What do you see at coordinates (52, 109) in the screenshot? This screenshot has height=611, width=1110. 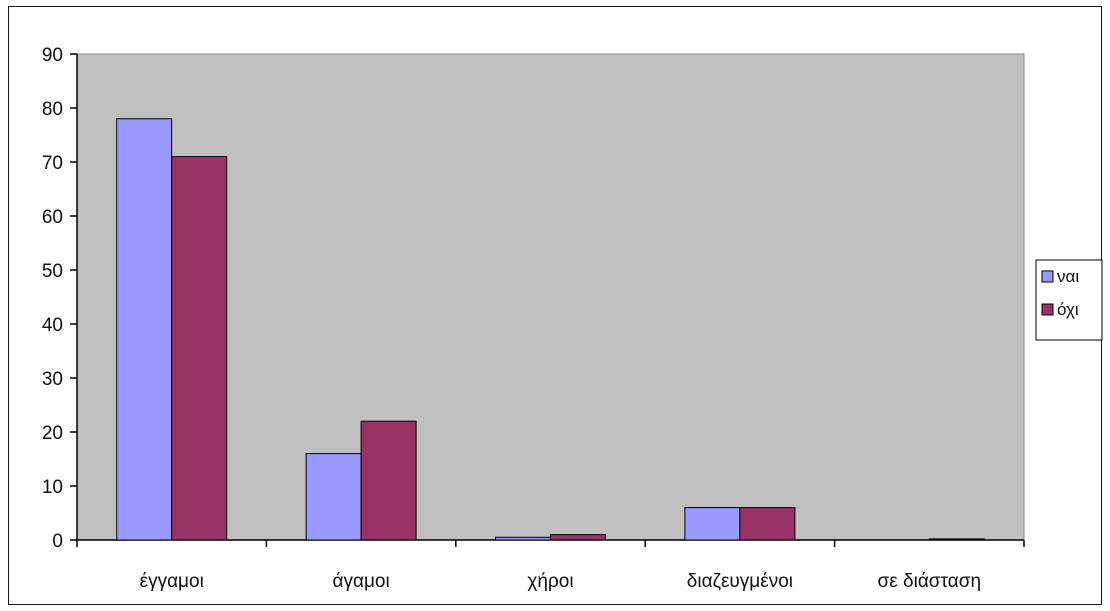 I see `y-tick-label: 80` at bounding box center [52, 109].